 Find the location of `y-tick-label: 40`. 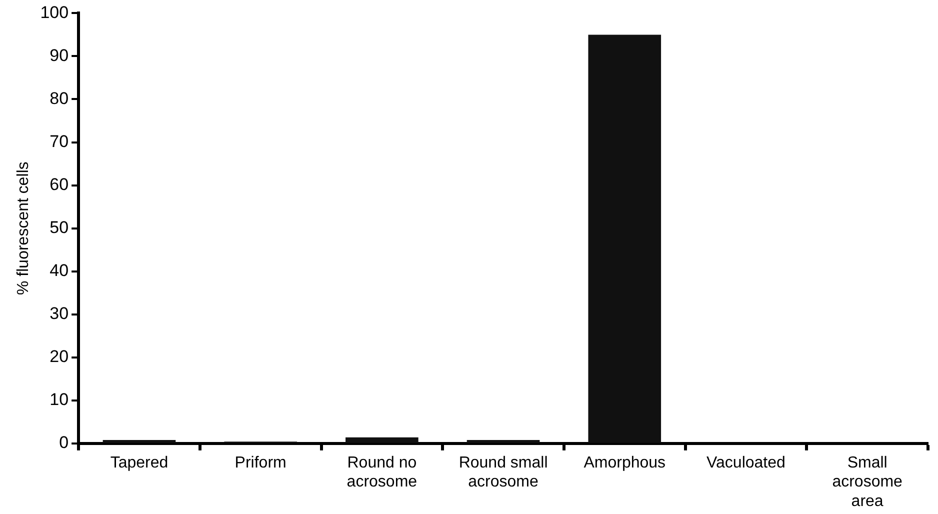

y-tick-label: 40 is located at coordinates (59, 270).